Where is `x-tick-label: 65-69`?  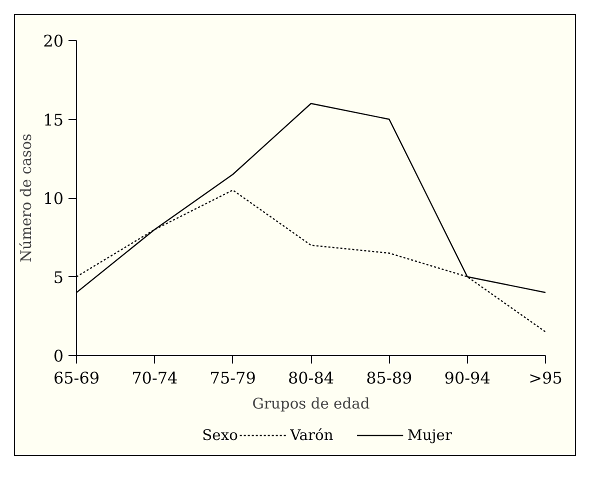
x-tick-label: 65-69 is located at coordinates (76, 378).